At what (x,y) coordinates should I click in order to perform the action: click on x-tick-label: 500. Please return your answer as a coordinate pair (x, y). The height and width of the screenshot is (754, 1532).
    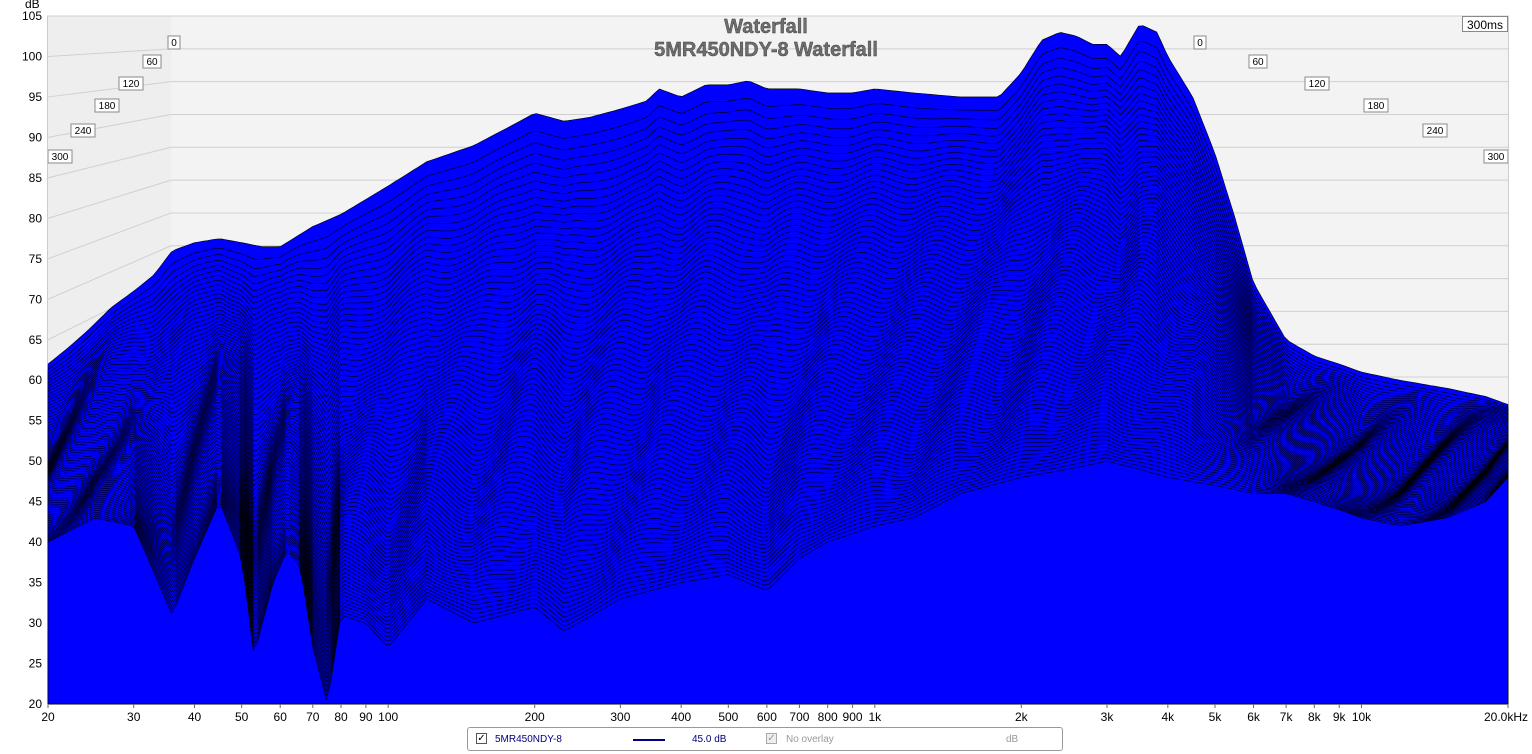
    Looking at the image, I should click on (728, 717).